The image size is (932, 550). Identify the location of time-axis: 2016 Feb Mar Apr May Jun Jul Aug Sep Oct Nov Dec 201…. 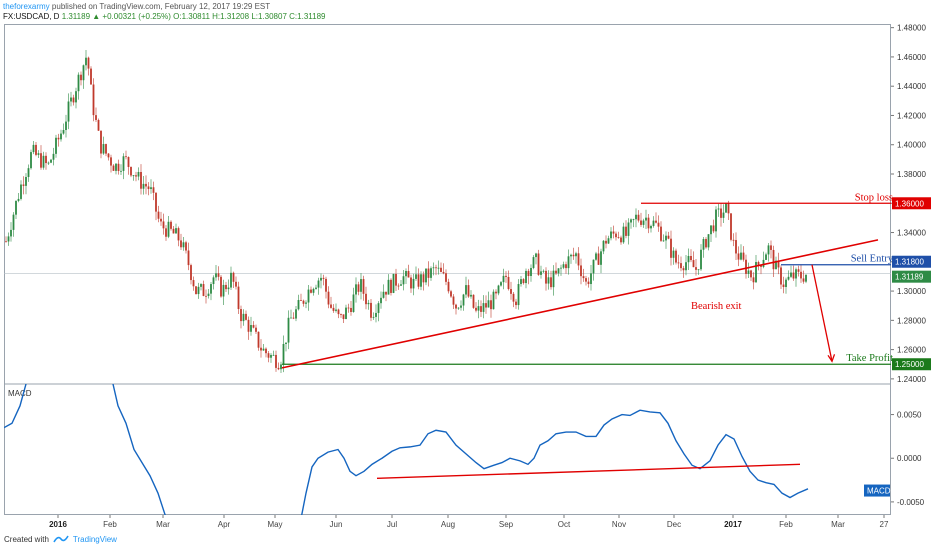
(469, 522).